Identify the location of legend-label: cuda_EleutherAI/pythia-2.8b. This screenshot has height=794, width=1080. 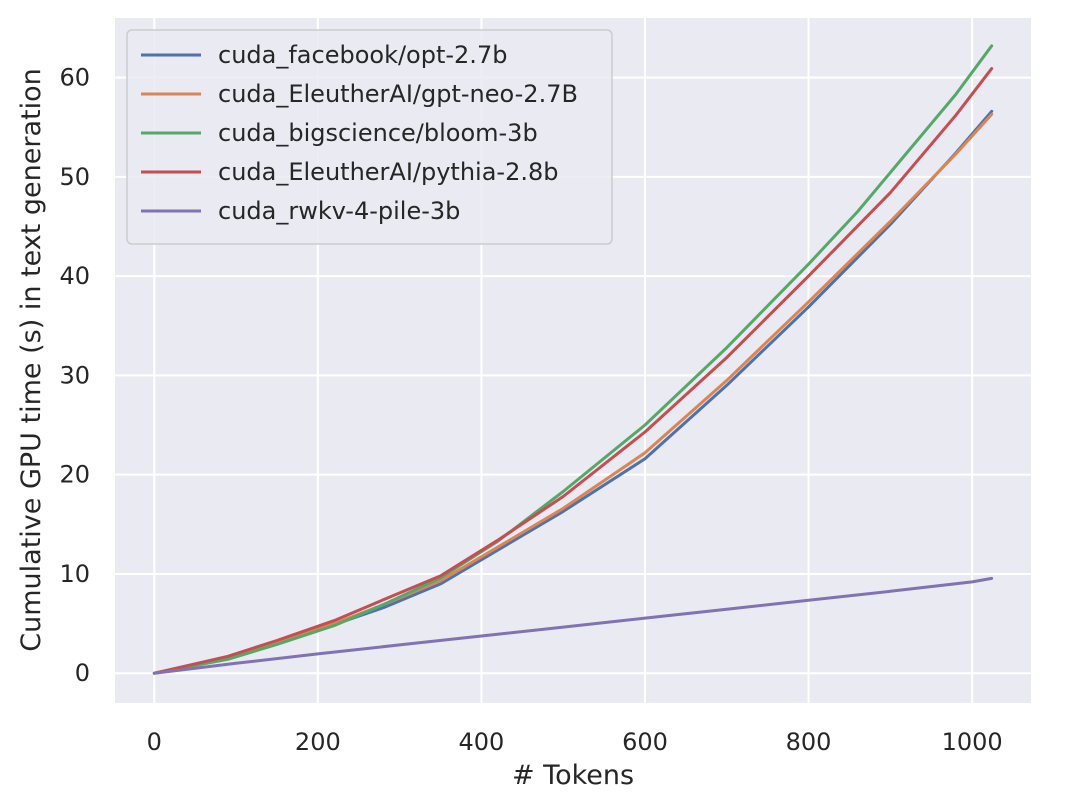
(388, 172).